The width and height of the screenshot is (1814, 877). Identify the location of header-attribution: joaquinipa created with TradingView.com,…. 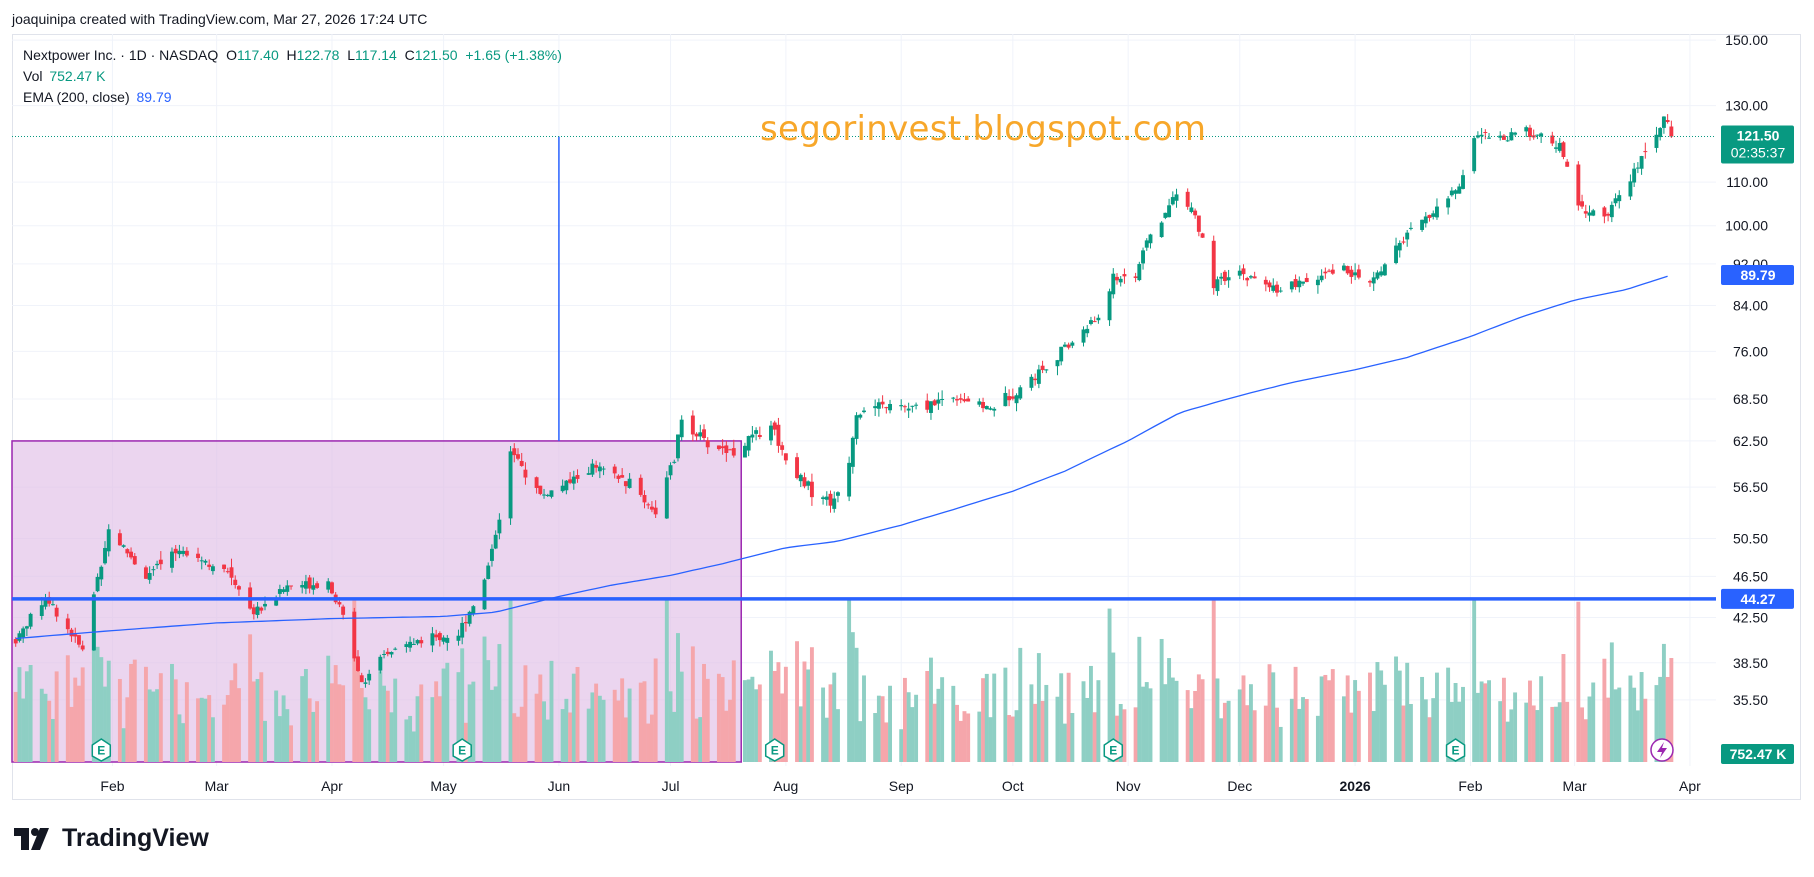
(220, 19).